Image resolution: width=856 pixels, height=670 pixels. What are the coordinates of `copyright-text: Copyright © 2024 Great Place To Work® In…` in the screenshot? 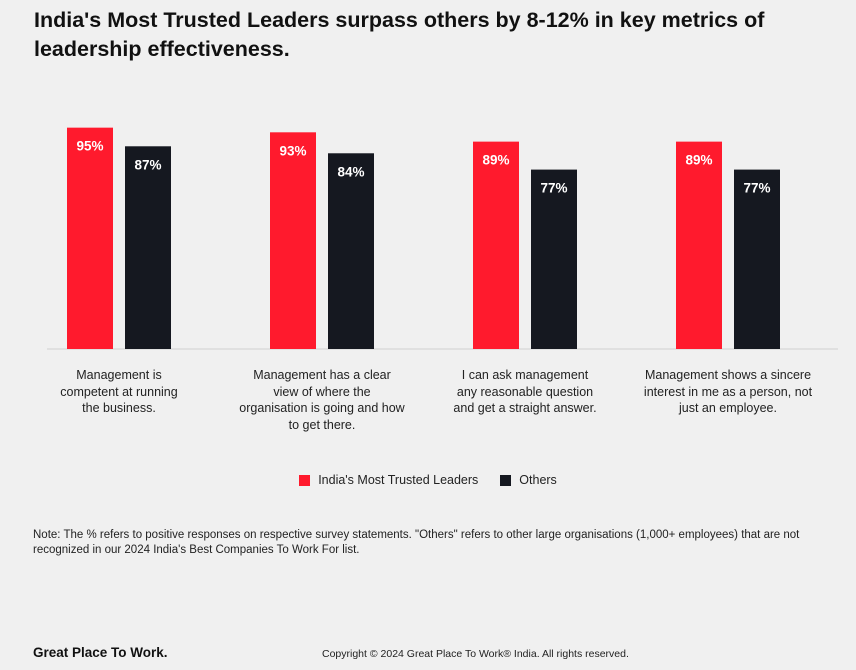 It's located at (475, 654).